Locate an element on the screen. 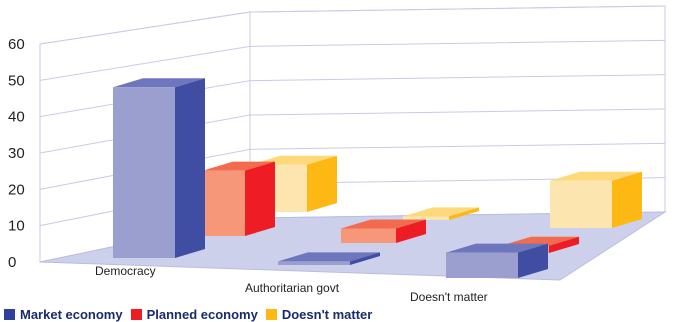 The image size is (679, 322). legend-label: Planned economy is located at coordinates (202, 314).